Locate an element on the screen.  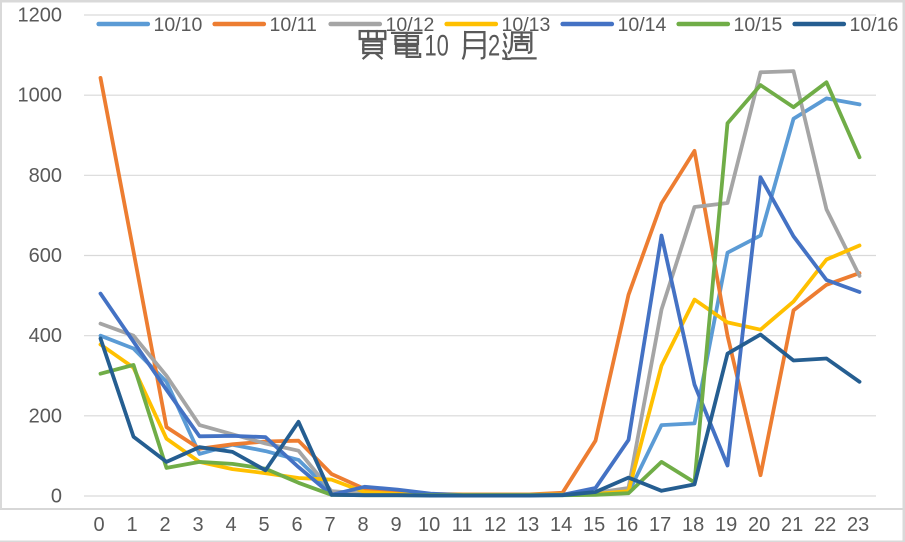
svg-text: 3 is located at coordinates (198, 525).